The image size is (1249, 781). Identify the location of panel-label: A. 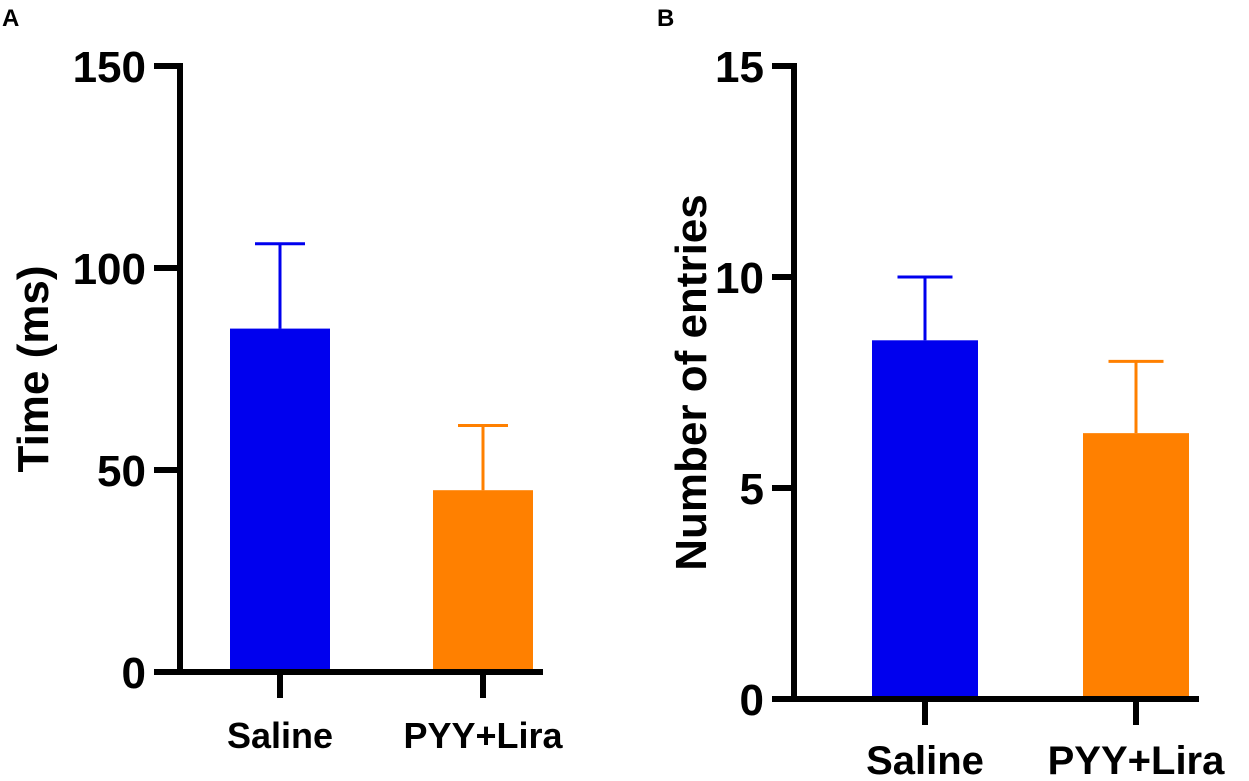
(10, 18).